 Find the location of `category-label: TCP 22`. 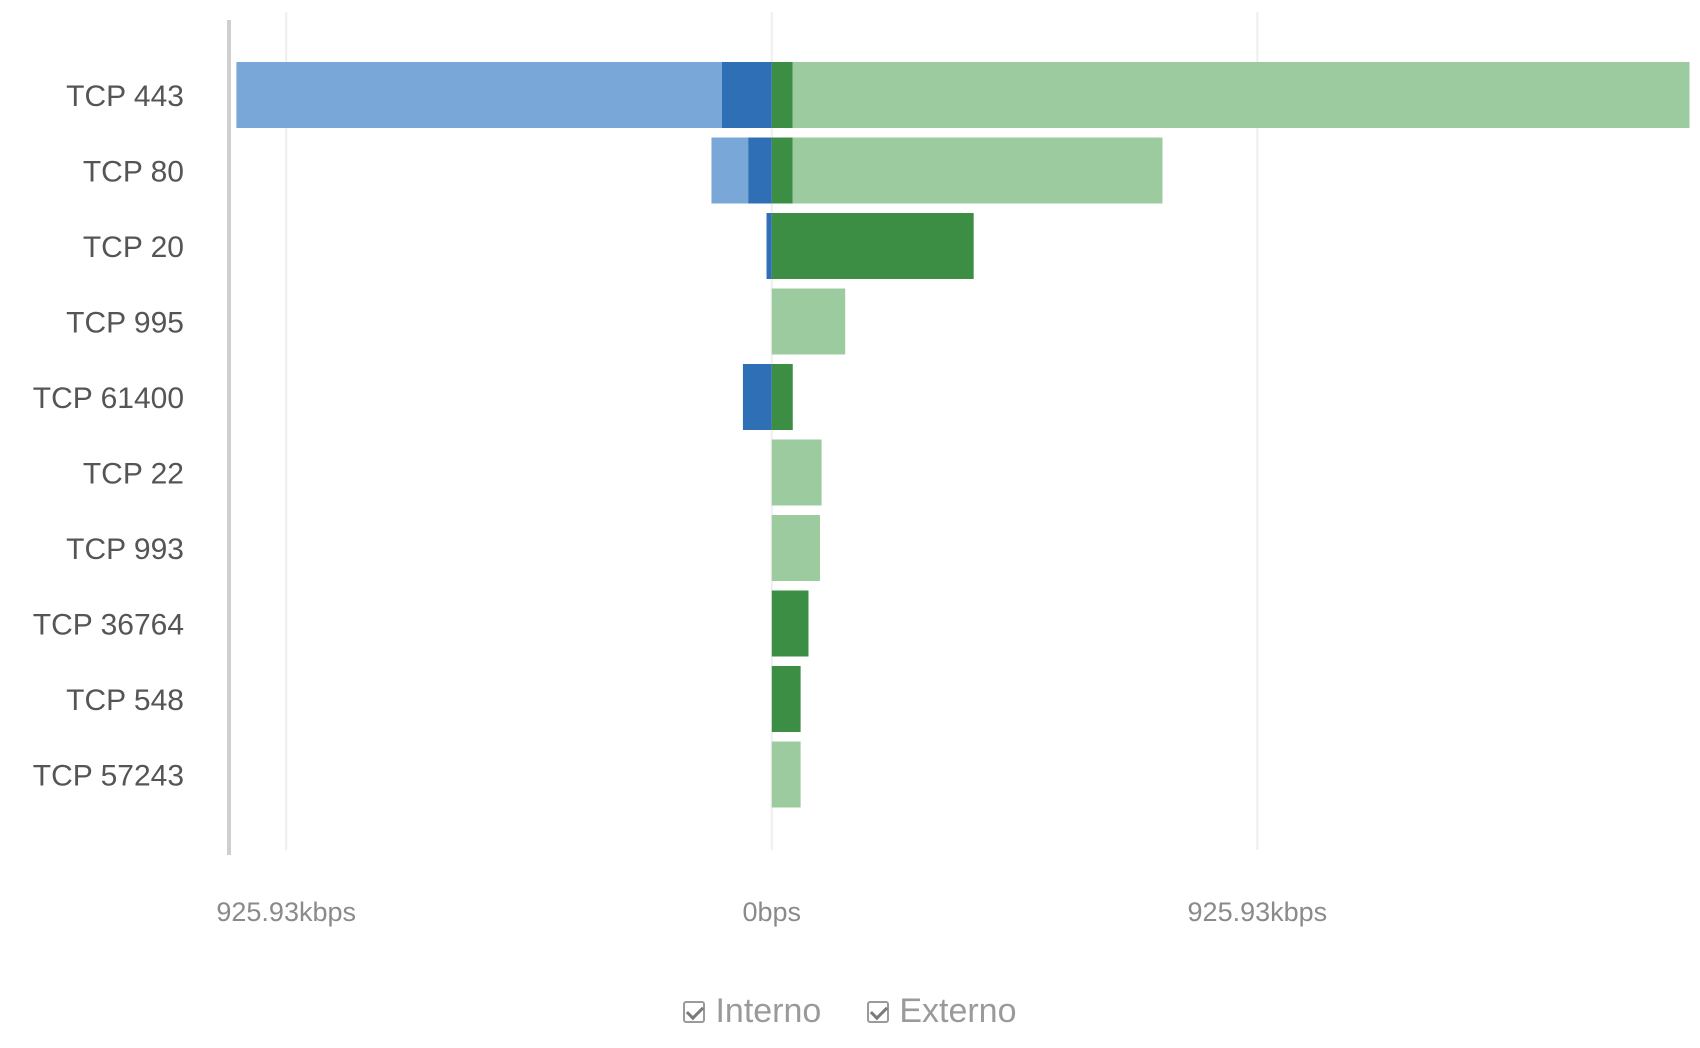

category-label: TCP 22 is located at coordinates (133, 474).